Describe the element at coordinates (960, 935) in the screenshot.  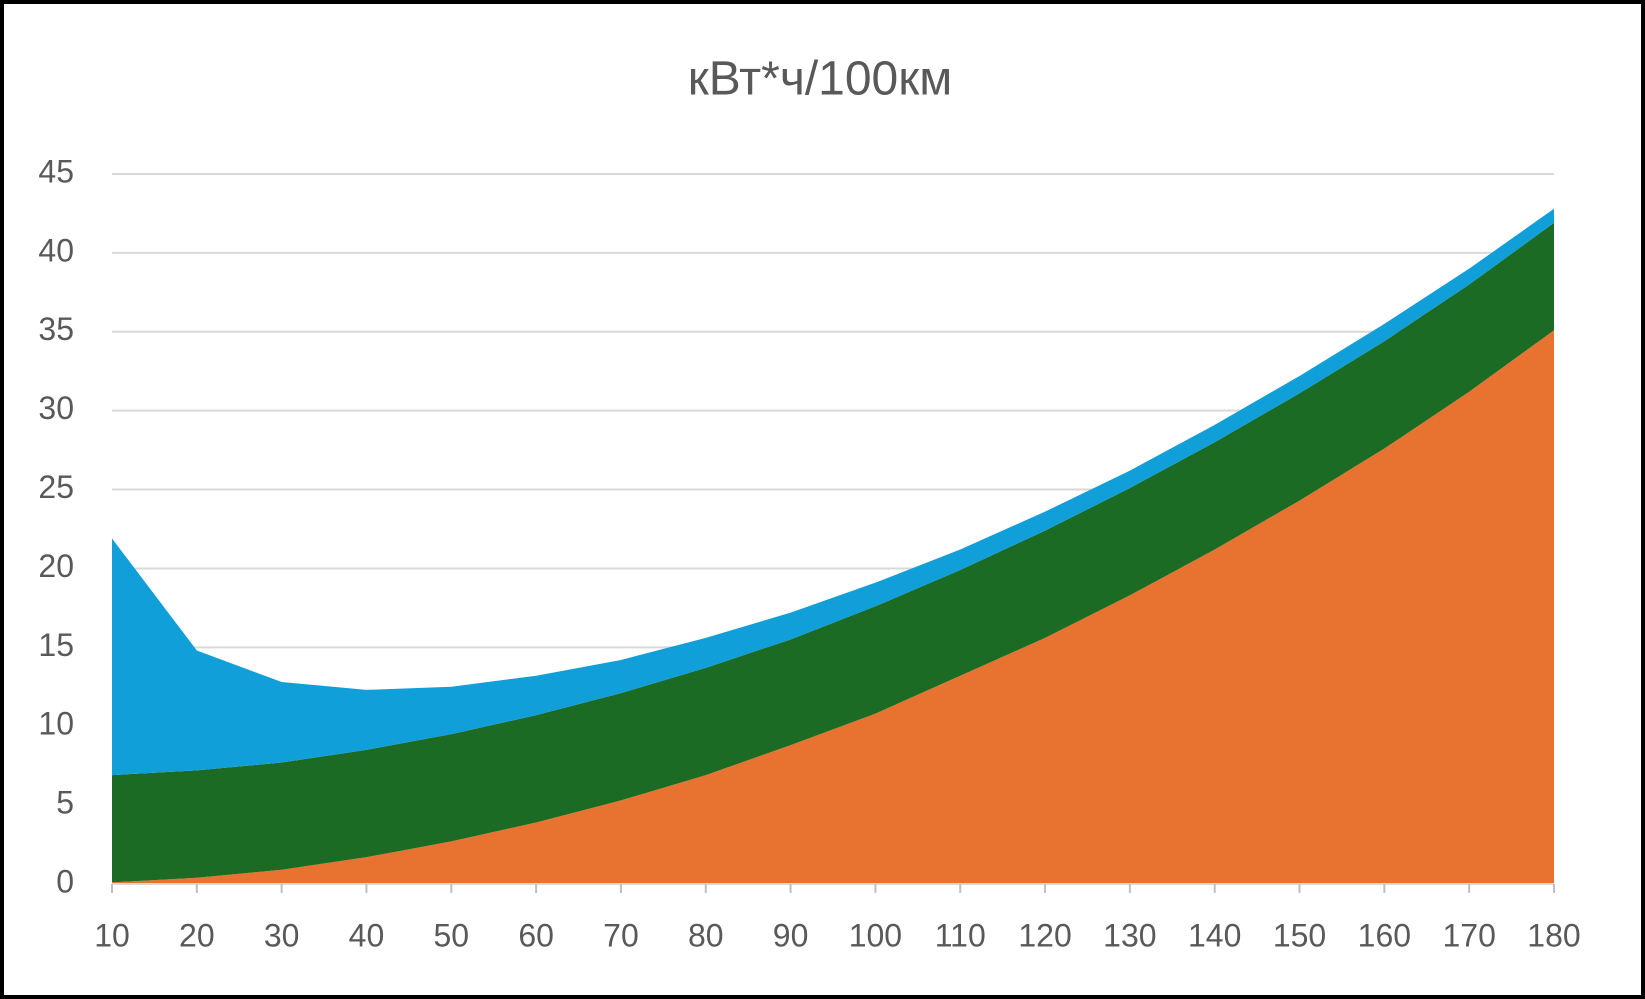
I see `x-tick-label: 110` at that location.